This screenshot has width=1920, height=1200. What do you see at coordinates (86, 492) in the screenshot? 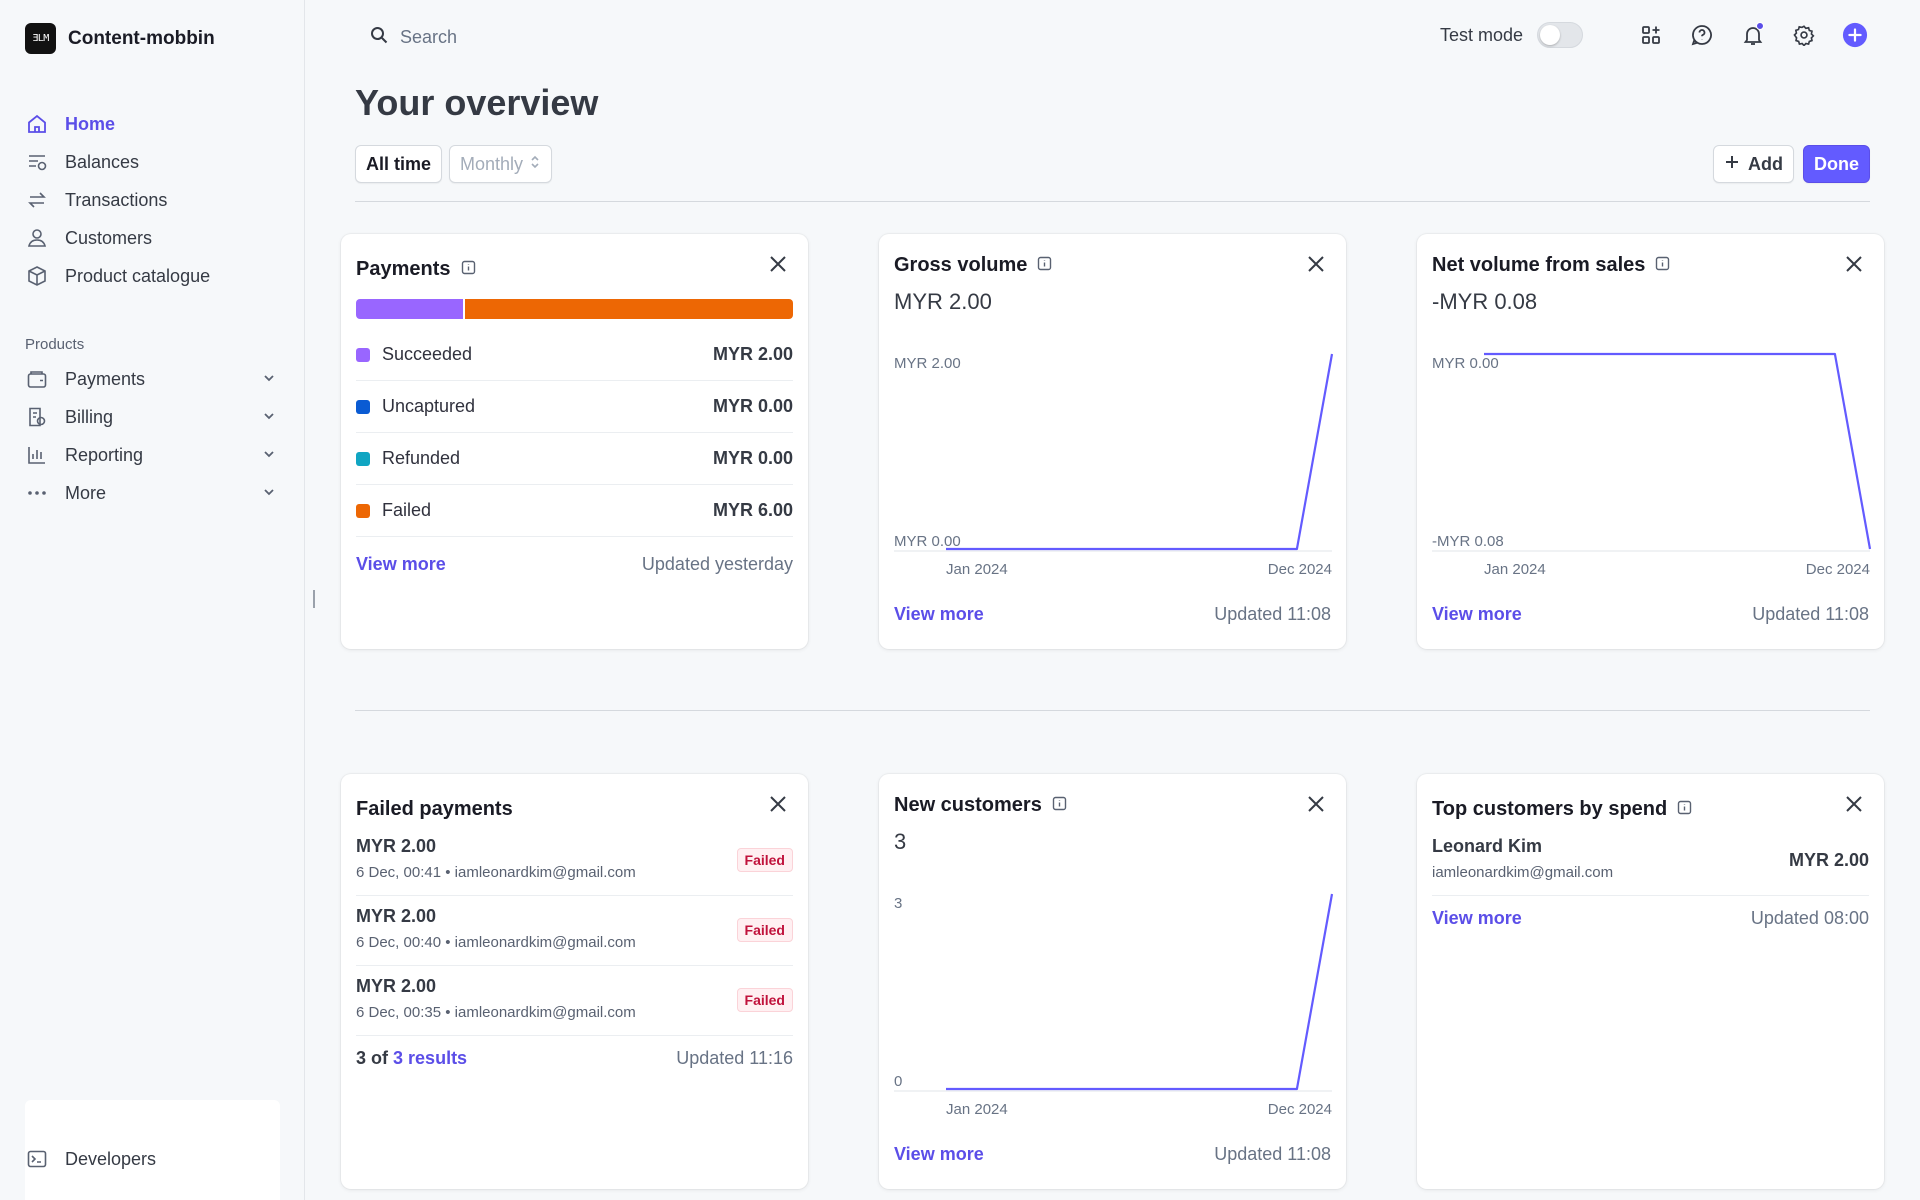
I see `sidebar-item-label: More` at bounding box center [86, 492].